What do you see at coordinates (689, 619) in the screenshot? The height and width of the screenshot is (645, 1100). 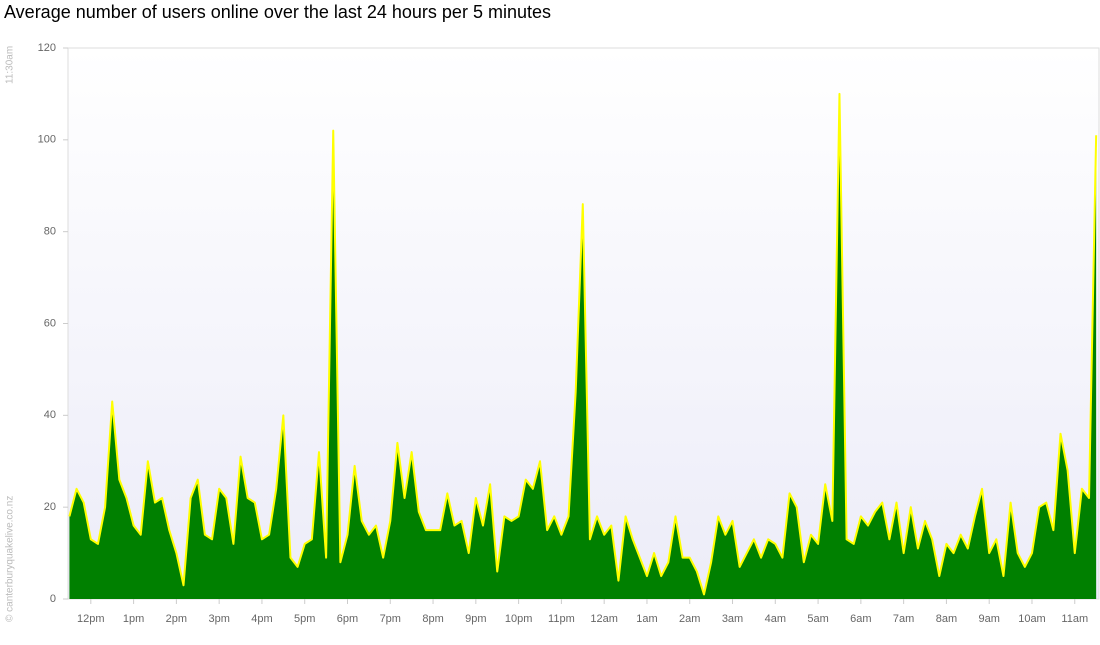 I see `x-tick-label: 2am` at bounding box center [689, 619].